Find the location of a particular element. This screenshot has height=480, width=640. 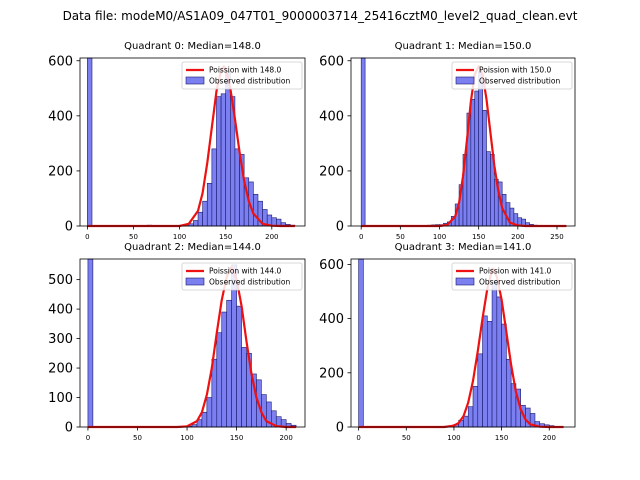

x-tick-label: 250 is located at coordinates (556, 237).